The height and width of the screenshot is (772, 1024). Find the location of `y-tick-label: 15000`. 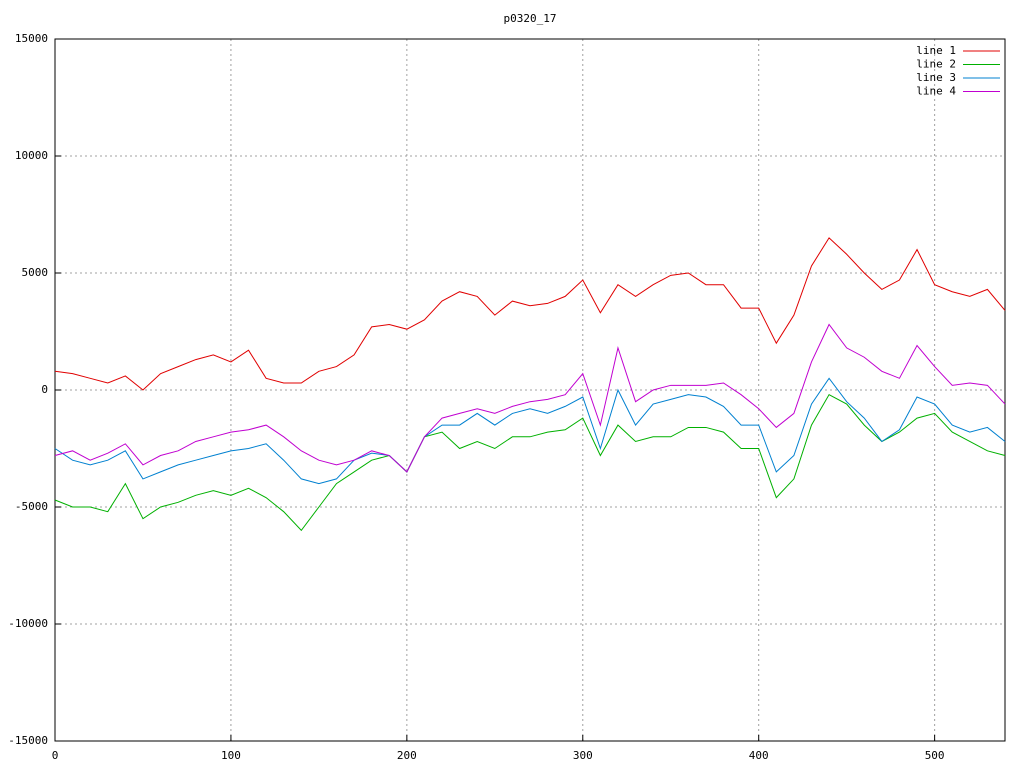

y-tick-label: 15000 is located at coordinates (31, 38).